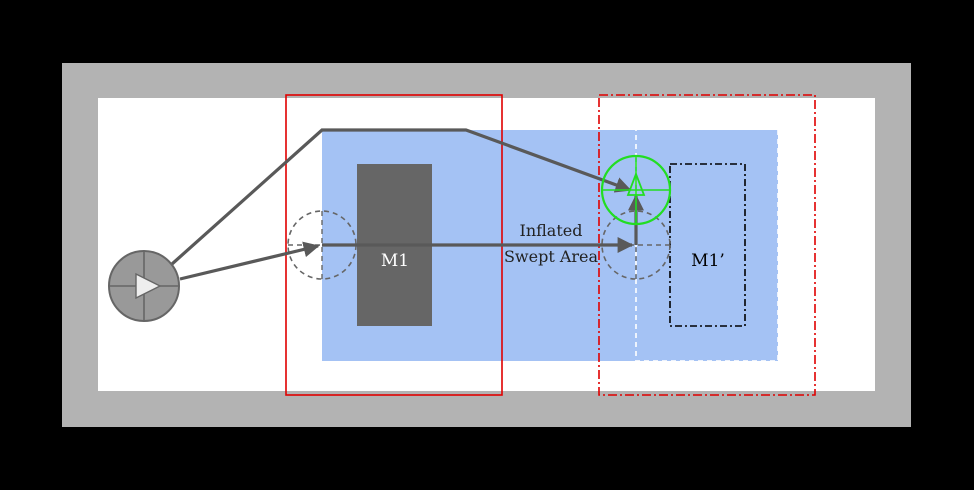 The width and height of the screenshot is (974, 490). Describe the element at coordinates (551, 230) in the screenshot. I see `swept-area-label-line1: Inflated` at that location.